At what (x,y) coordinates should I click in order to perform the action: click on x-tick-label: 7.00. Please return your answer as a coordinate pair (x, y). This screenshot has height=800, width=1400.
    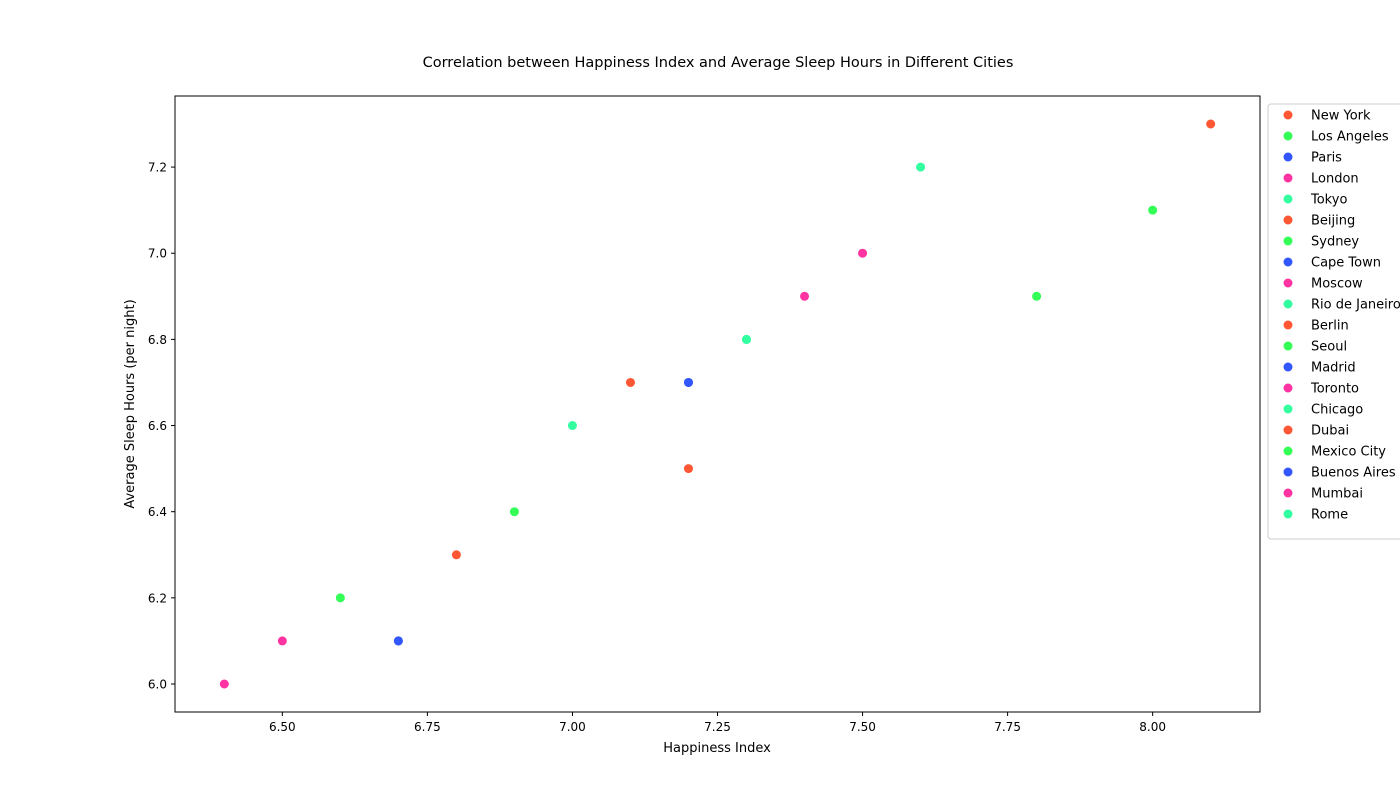
    Looking at the image, I should click on (572, 727).